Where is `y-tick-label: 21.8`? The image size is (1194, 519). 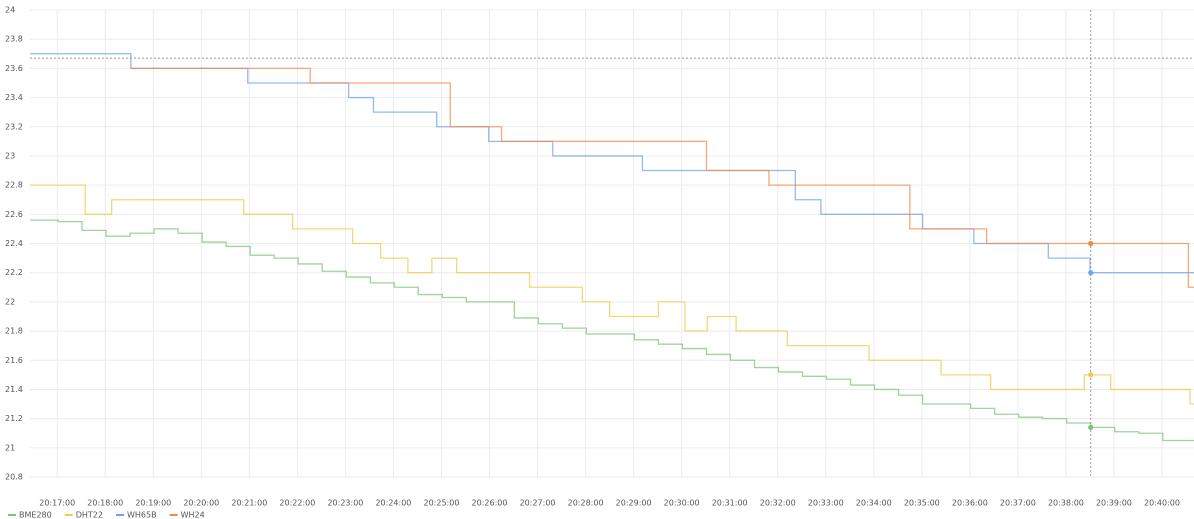 y-tick-label: 21.8 is located at coordinates (14, 331).